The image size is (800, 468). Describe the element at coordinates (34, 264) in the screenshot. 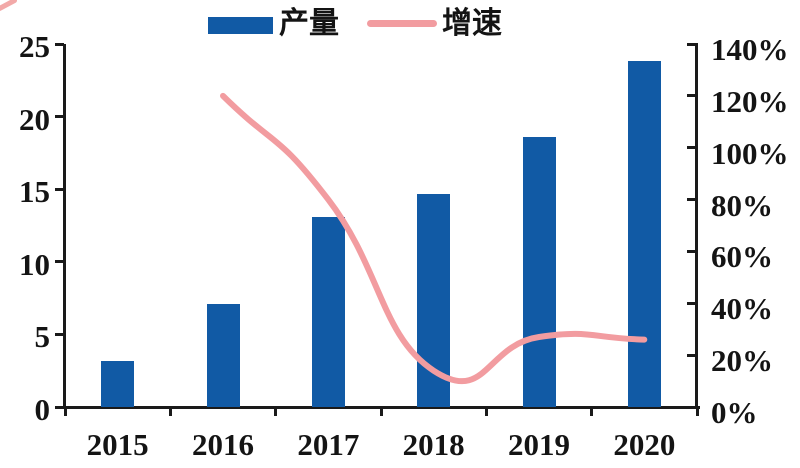

I see `left-axis-tick-label: 10` at that location.